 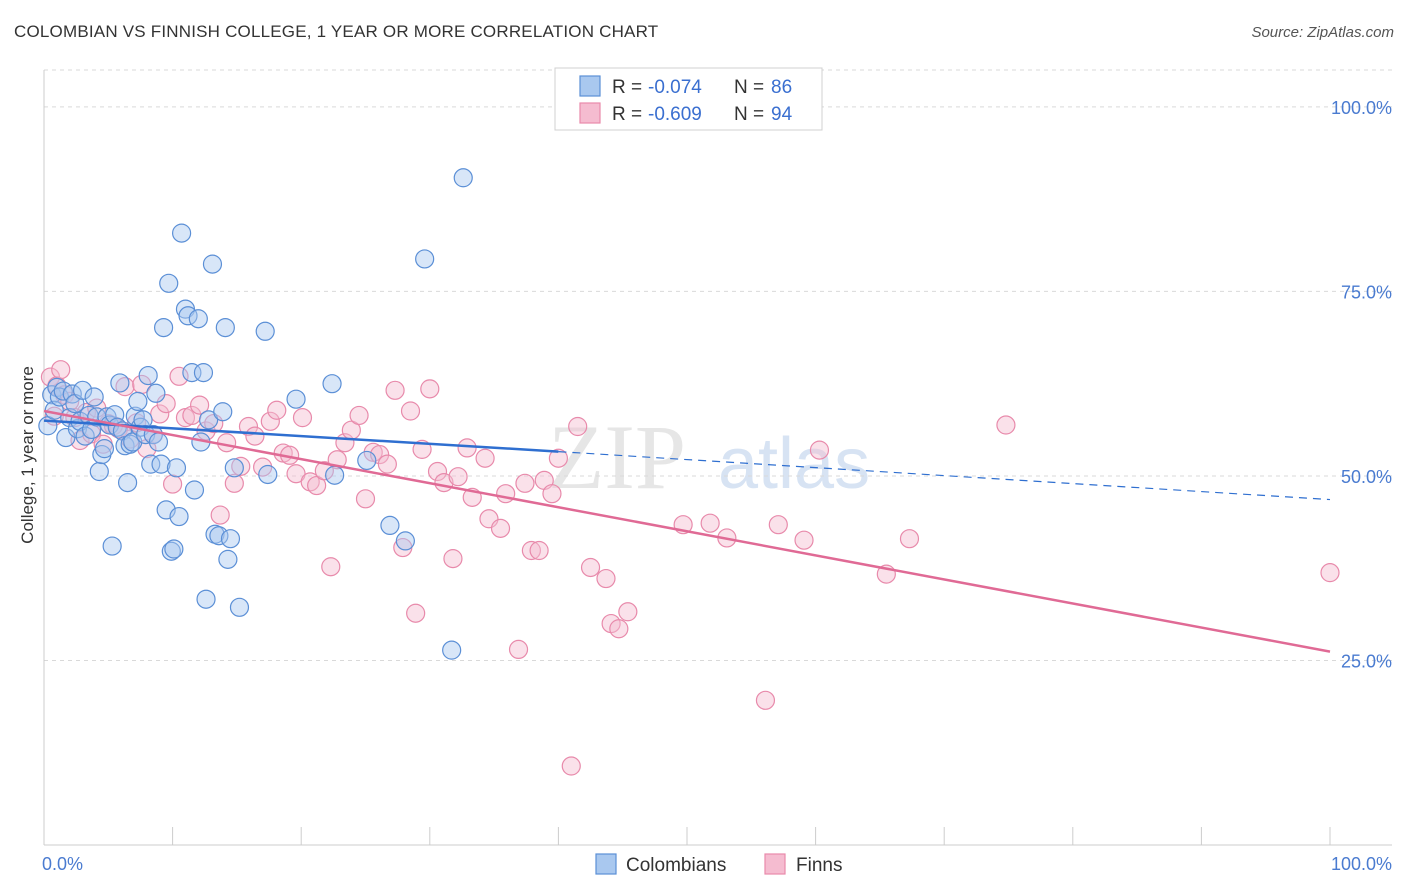 I want to click on colombians-trend-extension, so click(x=944, y=475).